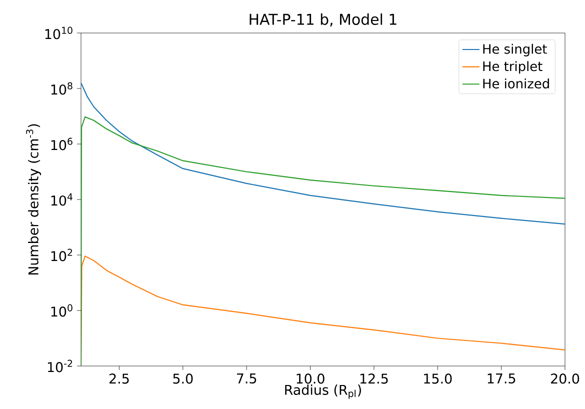 This screenshot has height=409, width=585. I want to click on y-tick-label: 10$^{2}$, so click(61, 255).